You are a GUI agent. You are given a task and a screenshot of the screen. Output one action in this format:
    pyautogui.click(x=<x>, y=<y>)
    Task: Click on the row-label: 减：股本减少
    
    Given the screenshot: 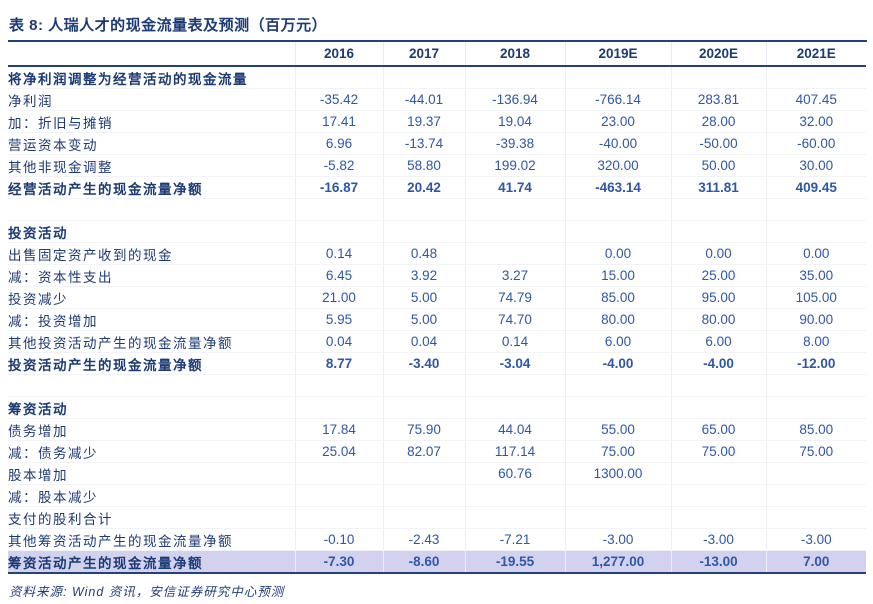 What is the action you would take?
    pyautogui.click(x=152, y=495)
    